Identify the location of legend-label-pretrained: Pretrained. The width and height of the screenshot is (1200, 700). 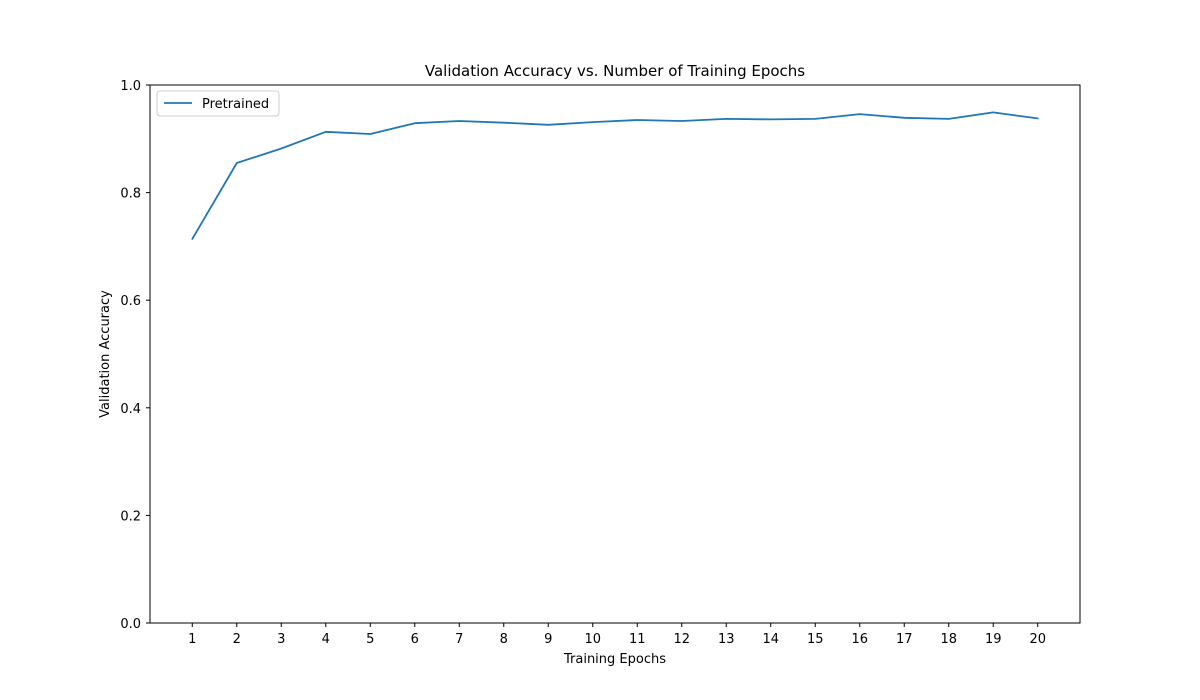
(235, 104).